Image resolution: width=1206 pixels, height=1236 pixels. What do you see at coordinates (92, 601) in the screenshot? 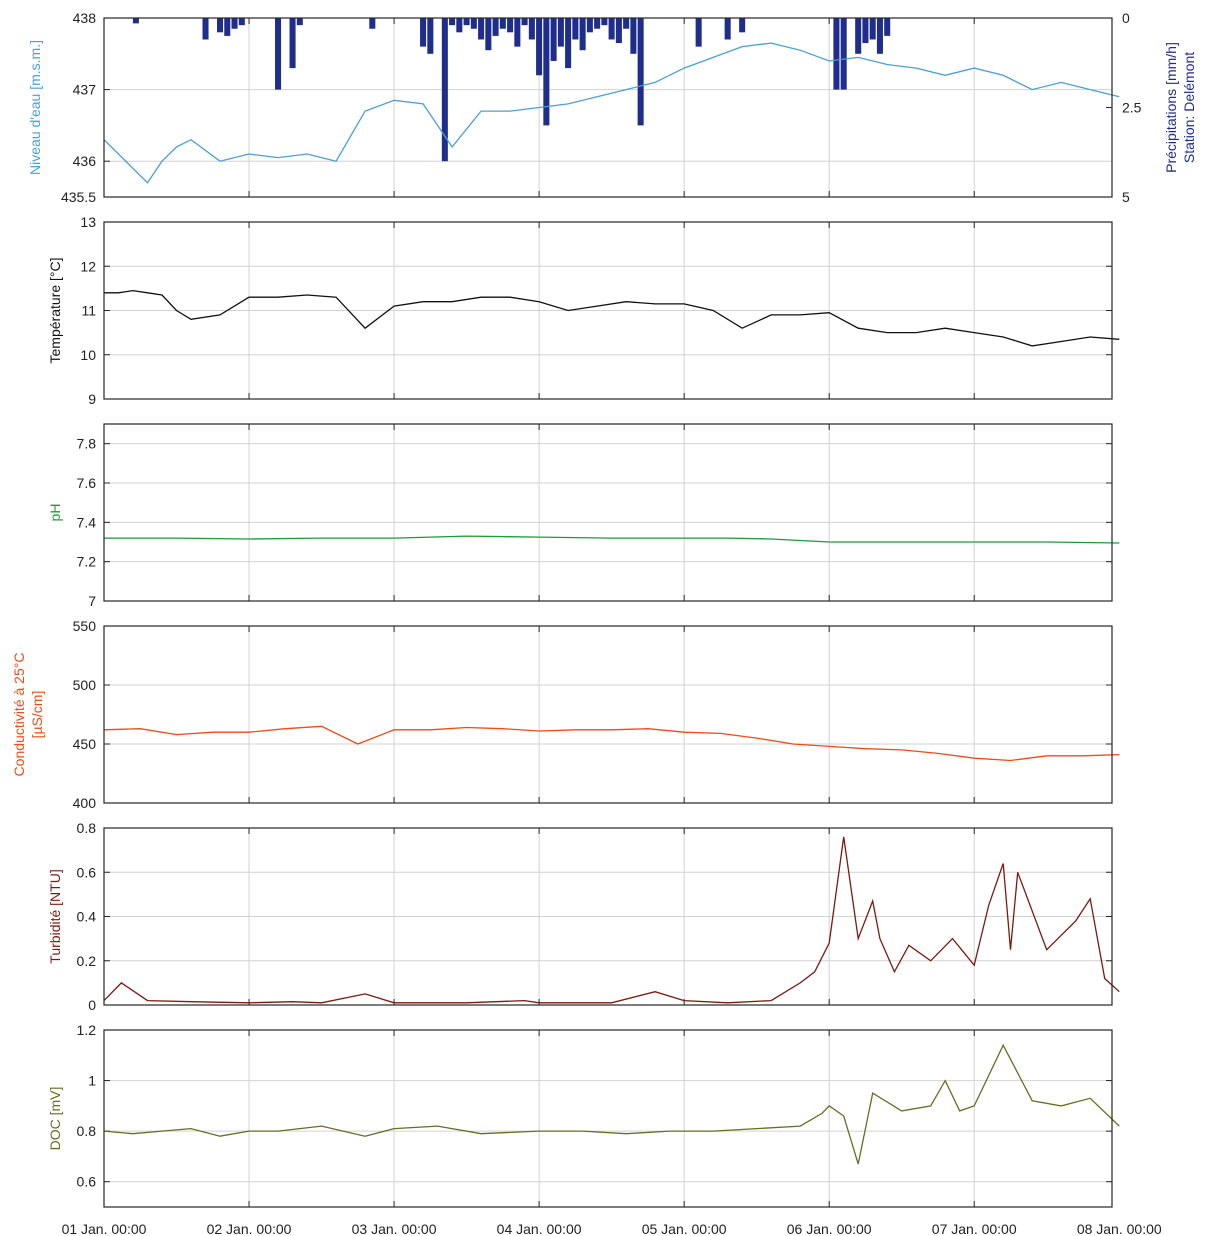
I see `y-tick-label: 7` at bounding box center [92, 601].